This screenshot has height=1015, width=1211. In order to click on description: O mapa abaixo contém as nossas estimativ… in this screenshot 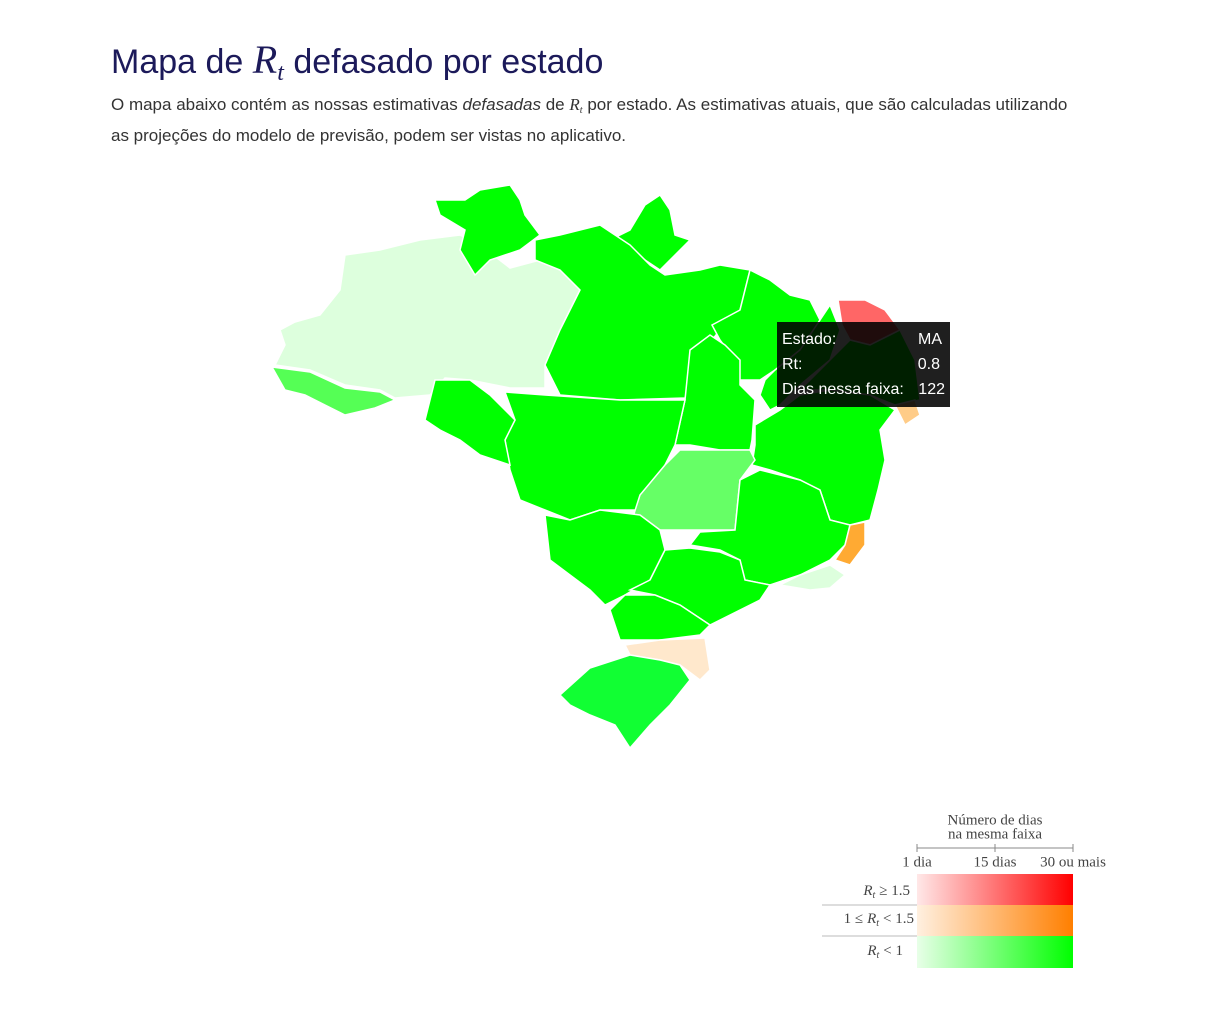, I will do `click(591, 120)`.